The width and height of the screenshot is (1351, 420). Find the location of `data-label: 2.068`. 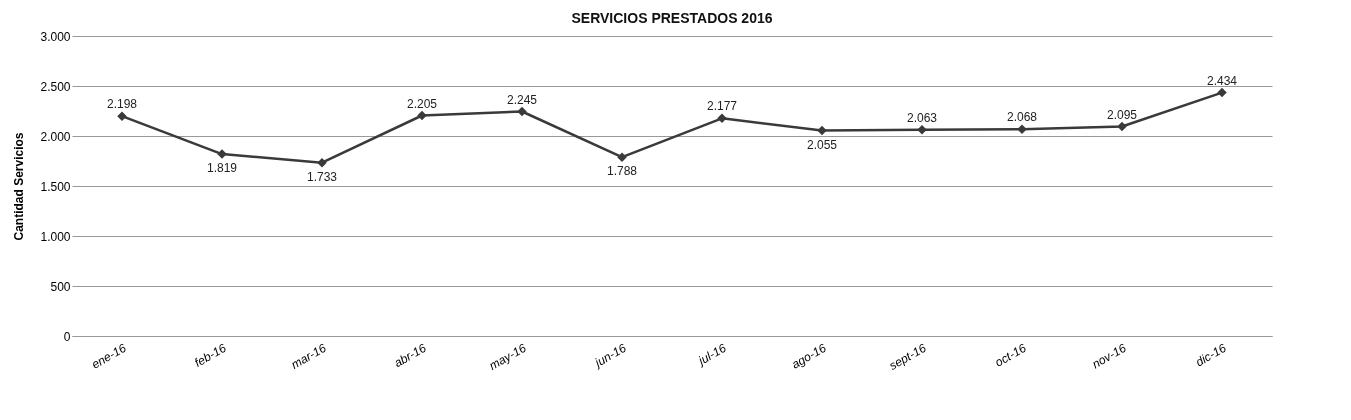

data-label: 2.068 is located at coordinates (1022, 117).